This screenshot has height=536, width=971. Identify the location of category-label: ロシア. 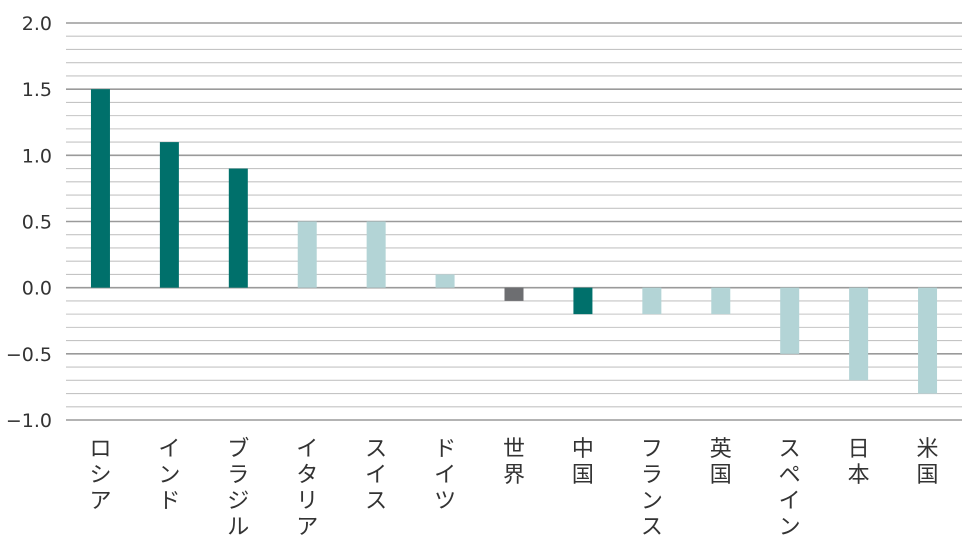
(100, 475).